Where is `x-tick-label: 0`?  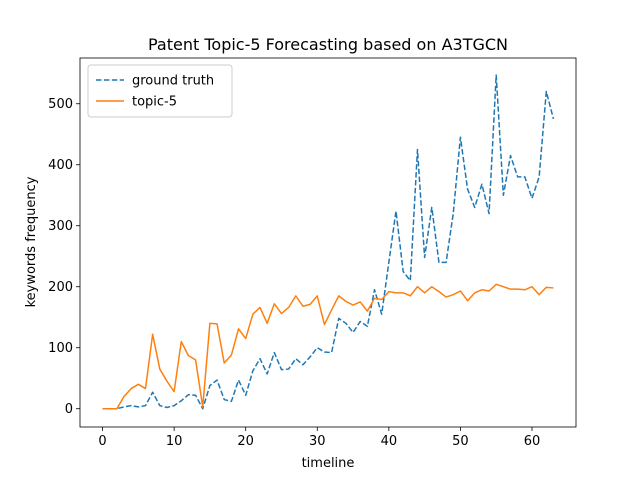 x-tick-label: 0 is located at coordinates (102, 441).